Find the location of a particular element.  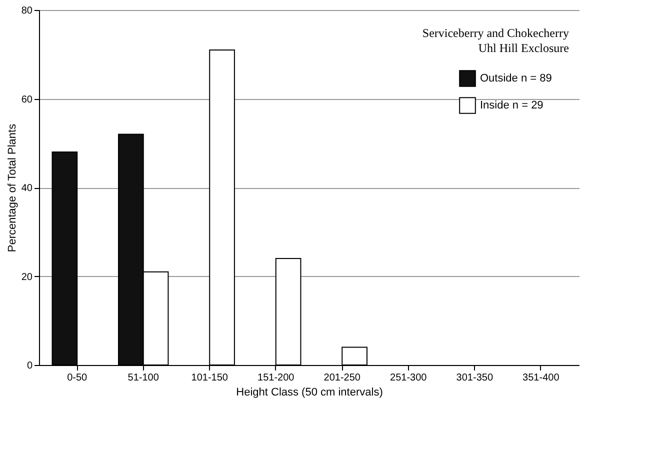

x-tick-label: 201-250 is located at coordinates (342, 378).